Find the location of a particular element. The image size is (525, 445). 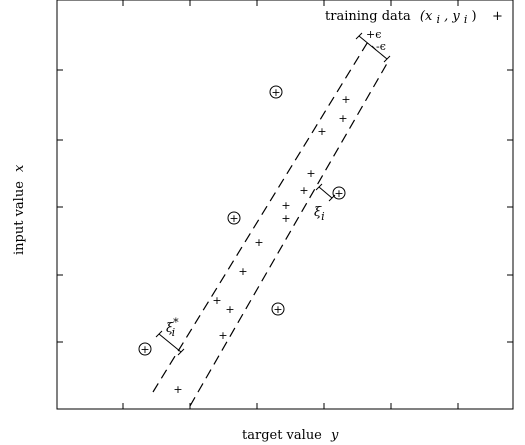

y-axis-label-text: input value is located at coordinates (19, 218).